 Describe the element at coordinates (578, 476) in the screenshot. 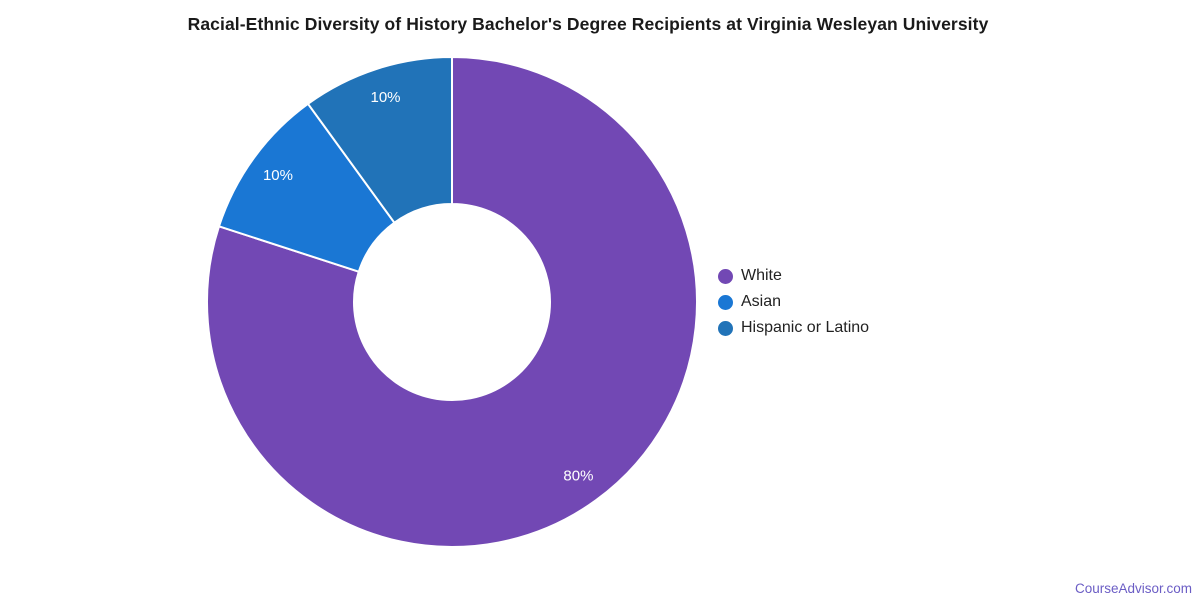

I see `slice-value-label: 80%` at that location.